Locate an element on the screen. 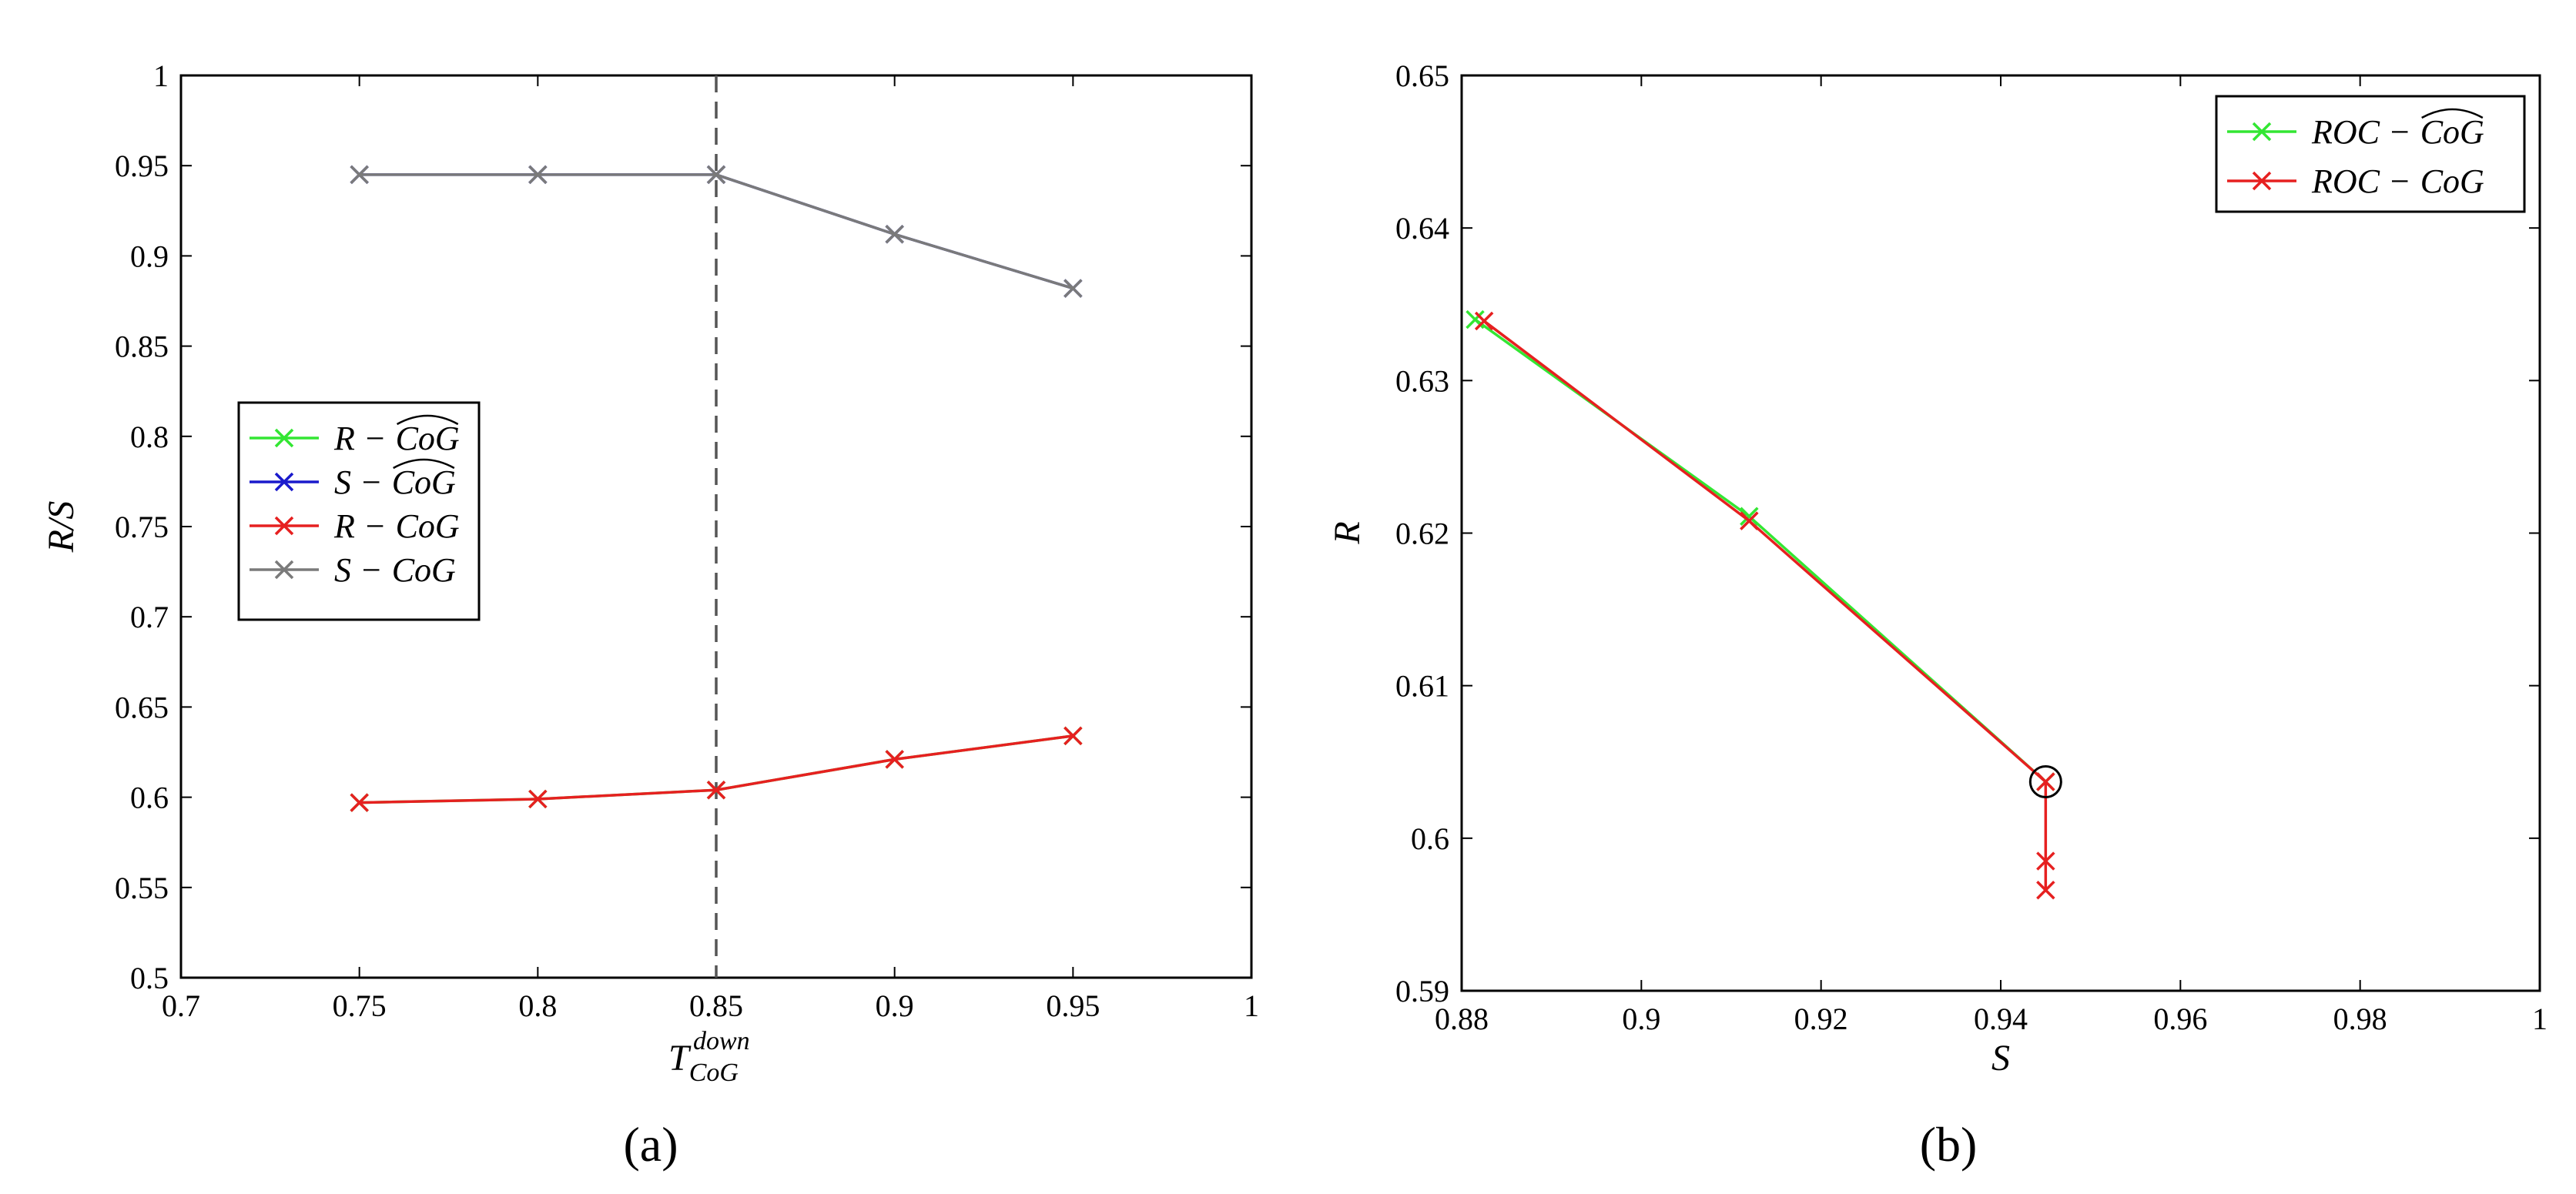  y-tick-label: 0.7 is located at coordinates (149, 617).